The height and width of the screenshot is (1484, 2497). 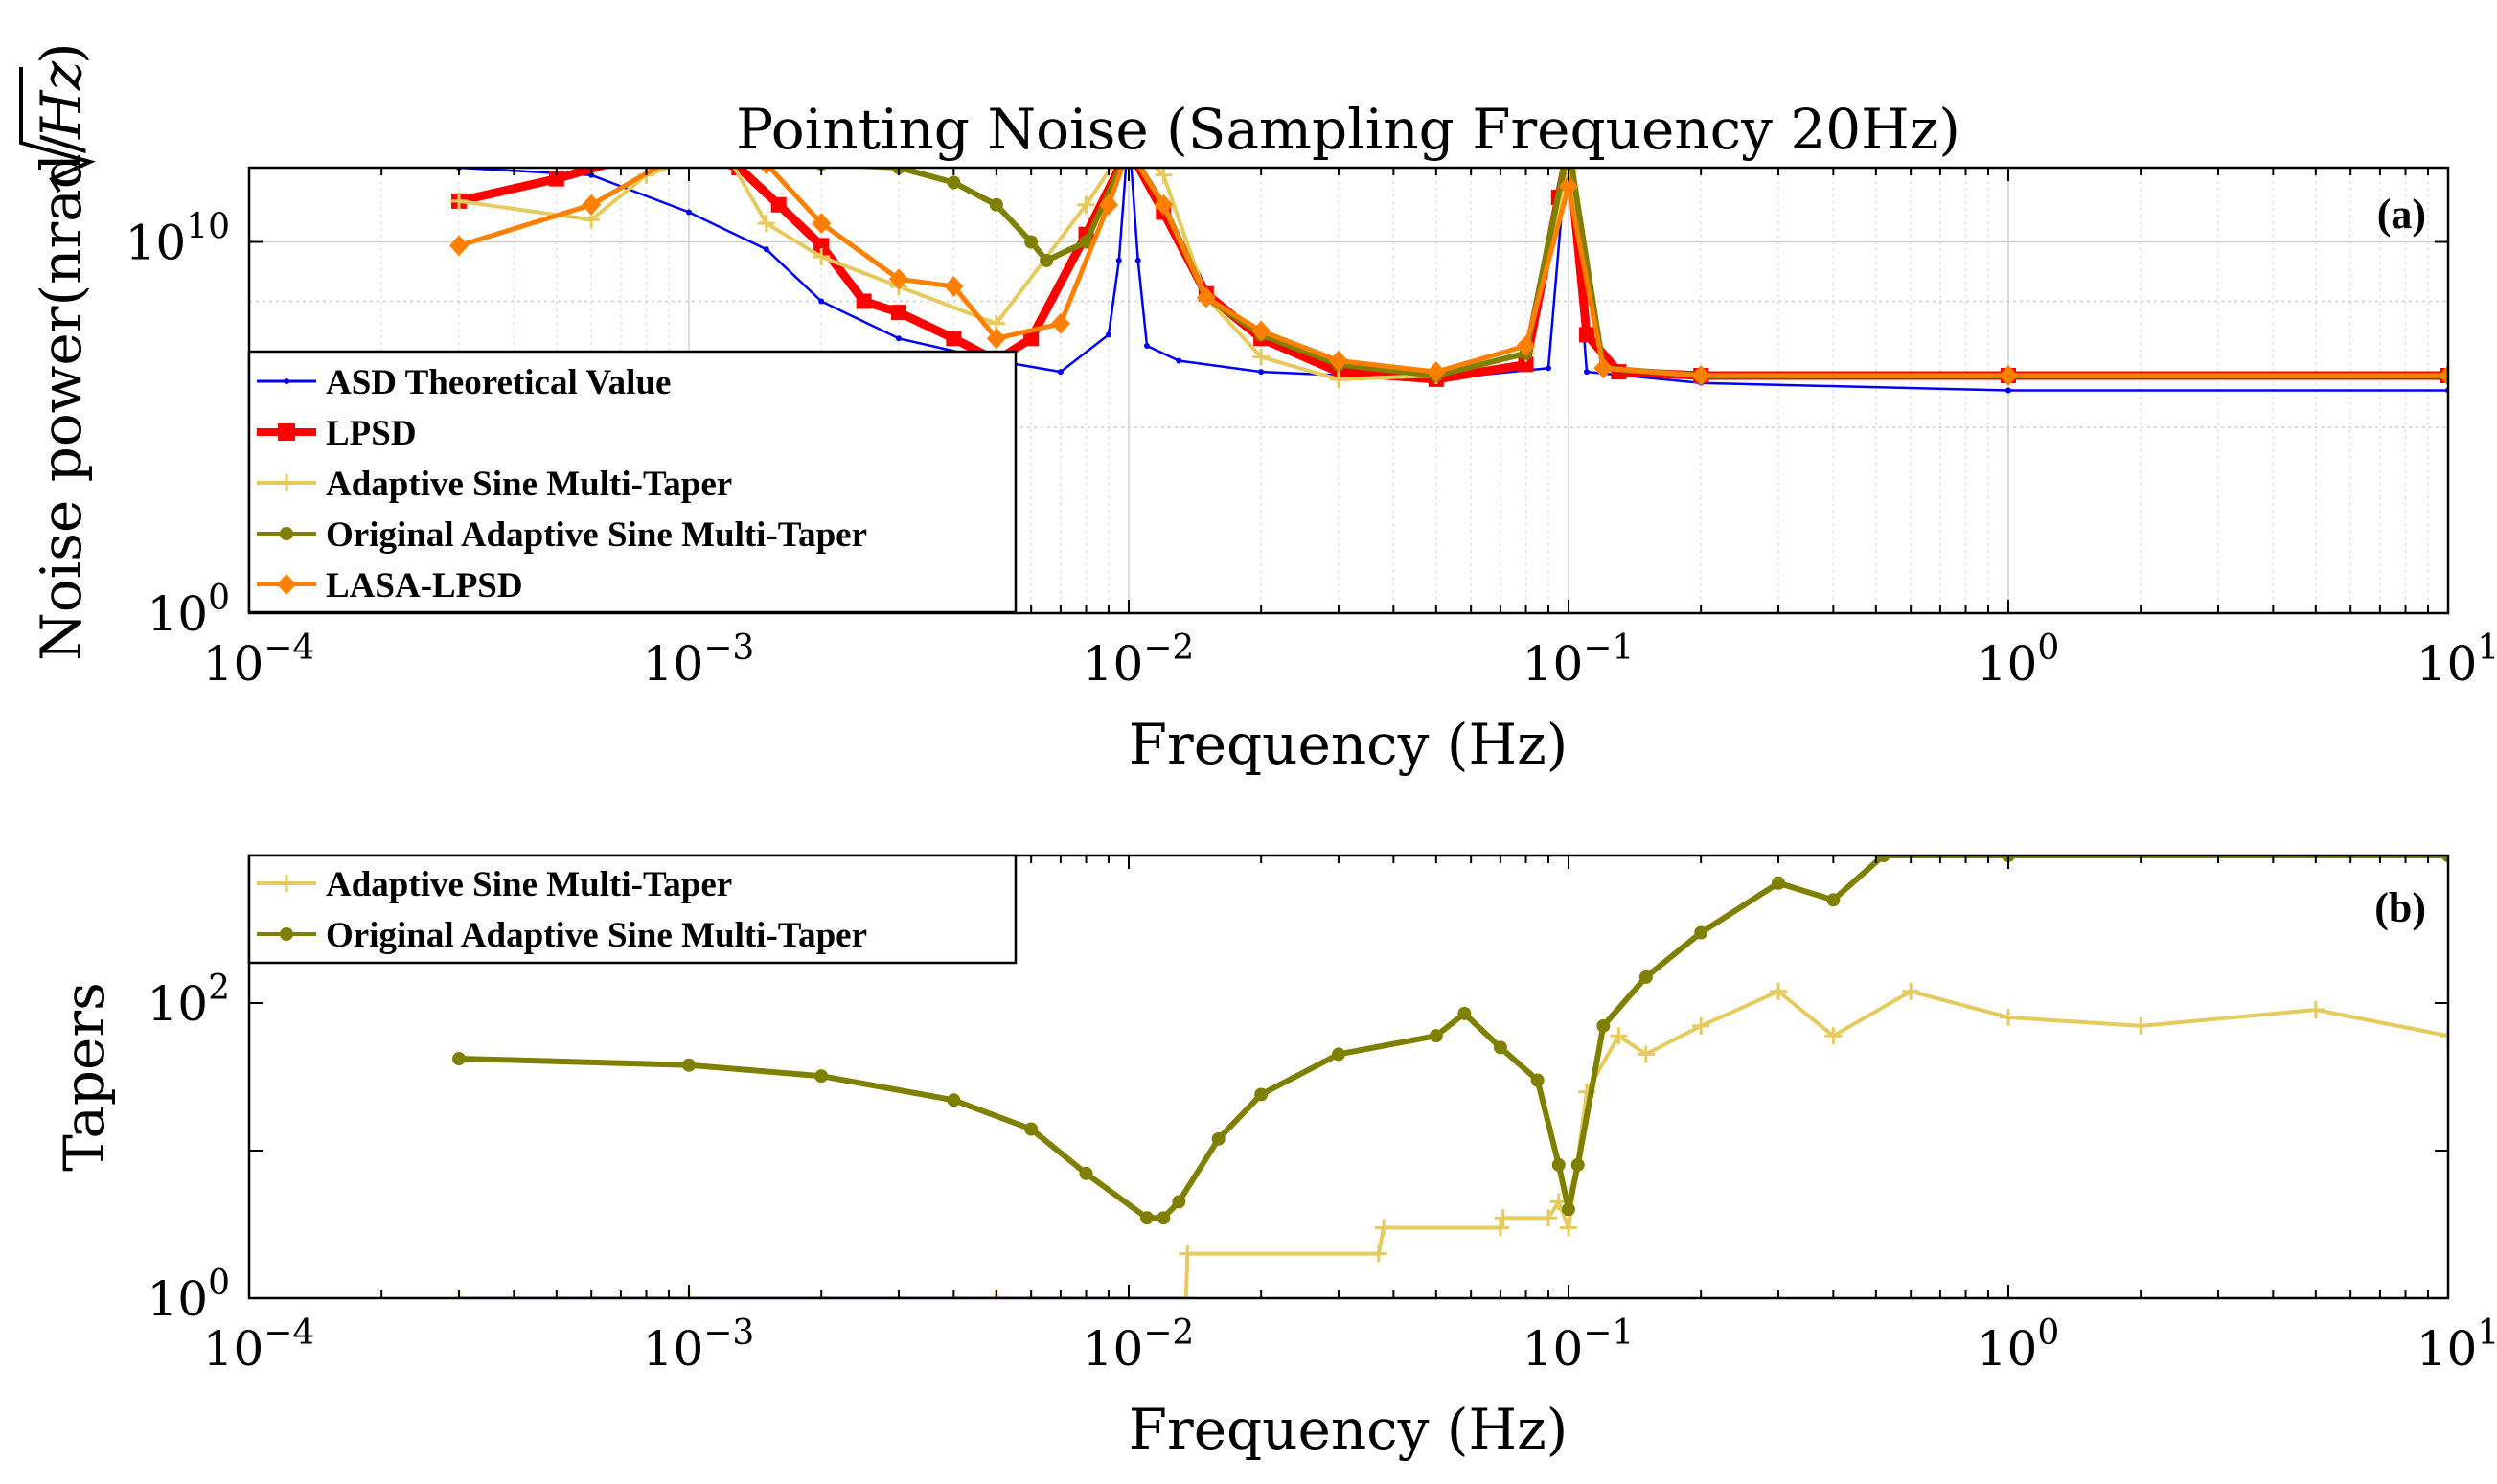 I want to click on panel-a-ylabel-radical, so click(x=57, y=130).